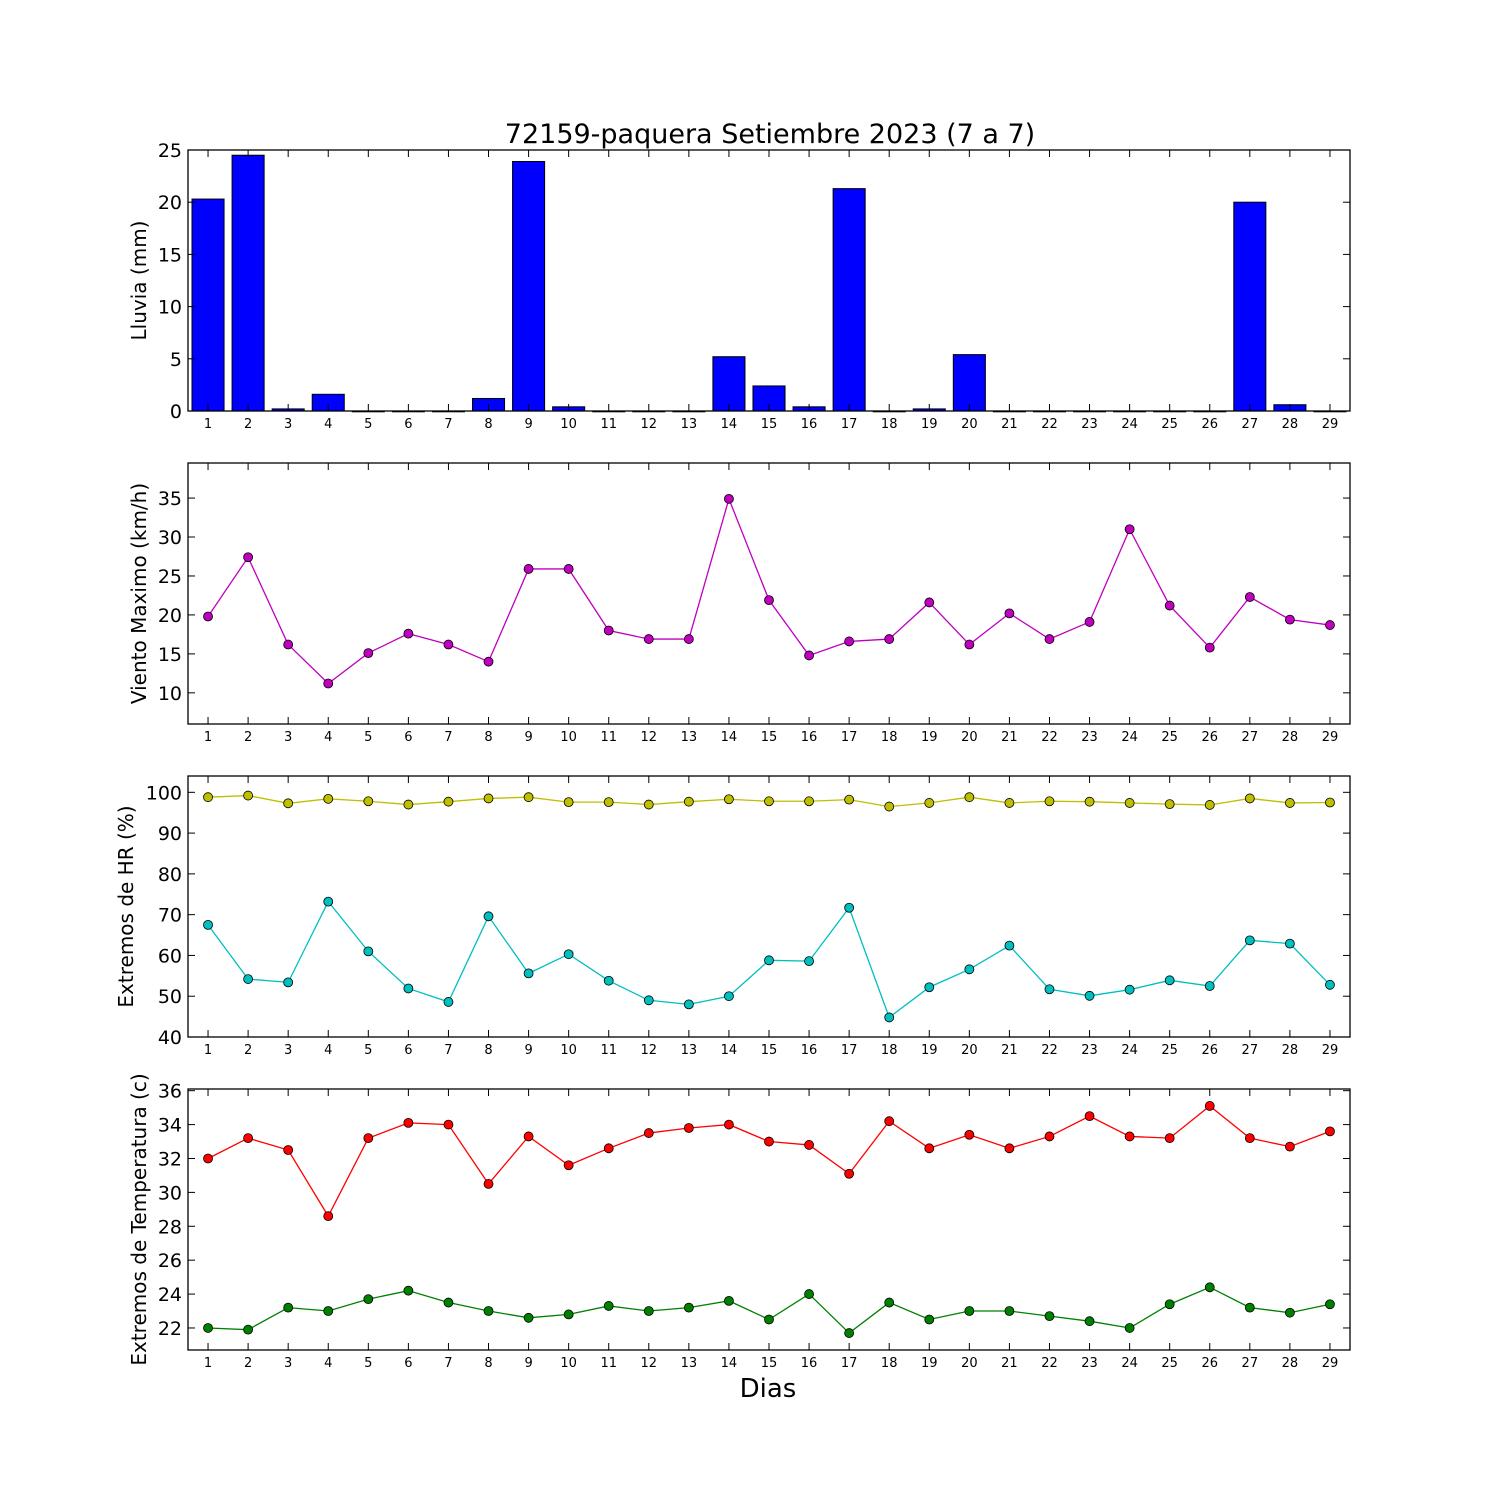 The width and height of the screenshot is (1500, 1500). I want to click on x-tick-label: 21, so click(1009, 1050).